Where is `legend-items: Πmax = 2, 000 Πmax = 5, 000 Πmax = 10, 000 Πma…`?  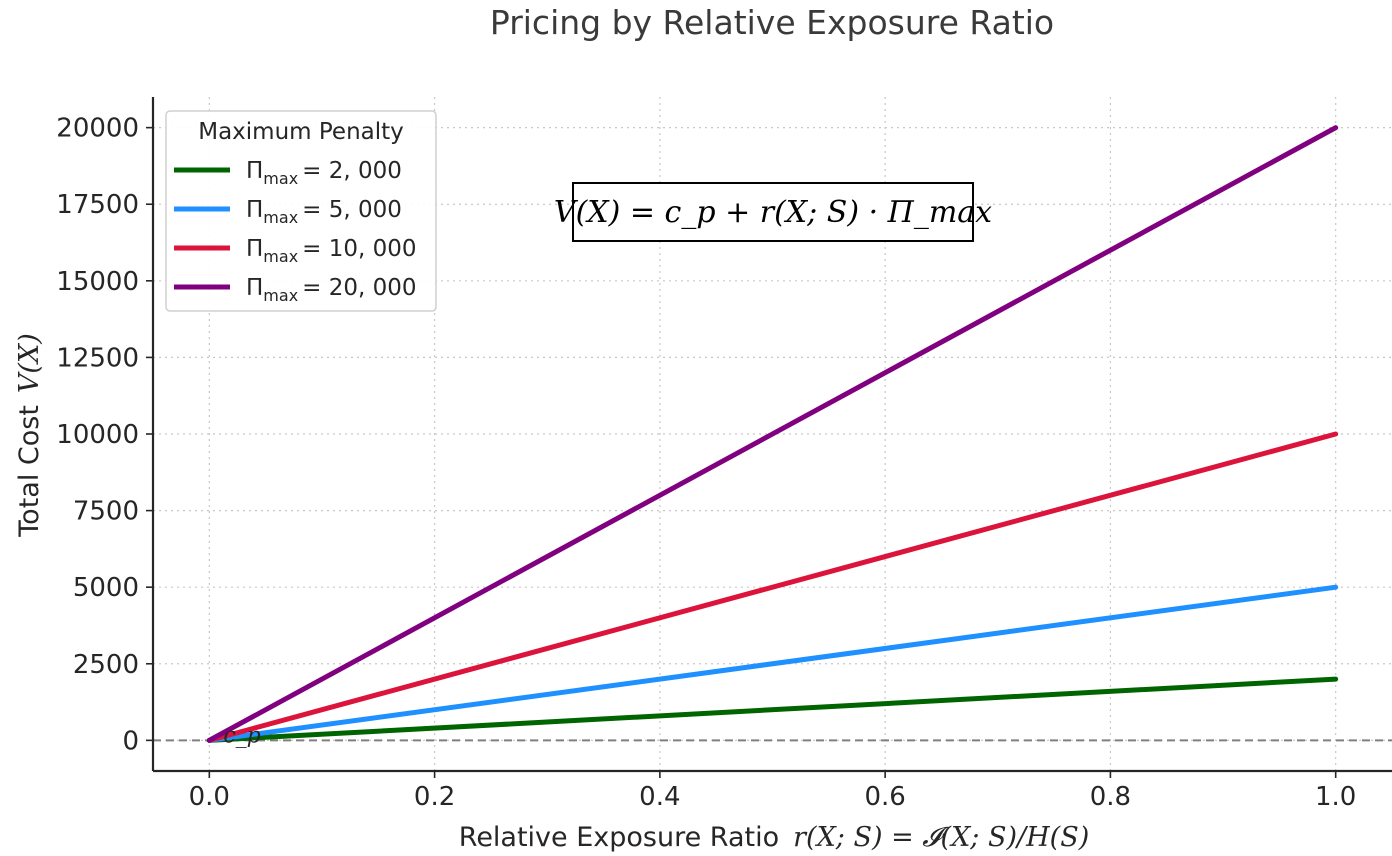
legend-items: Πmax = 2, 000 Πmax = 5, 000 Πmax = 10, 000 Πma… is located at coordinates (295, 231).